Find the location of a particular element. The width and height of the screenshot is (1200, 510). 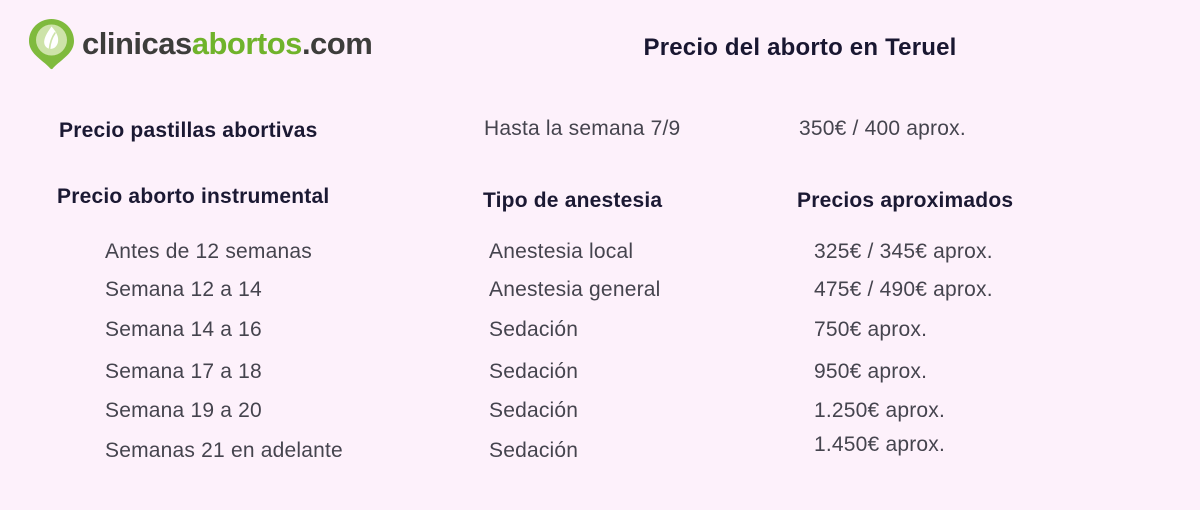

anesthesia-type: Anestesia local is located at coordinates (561, 251).